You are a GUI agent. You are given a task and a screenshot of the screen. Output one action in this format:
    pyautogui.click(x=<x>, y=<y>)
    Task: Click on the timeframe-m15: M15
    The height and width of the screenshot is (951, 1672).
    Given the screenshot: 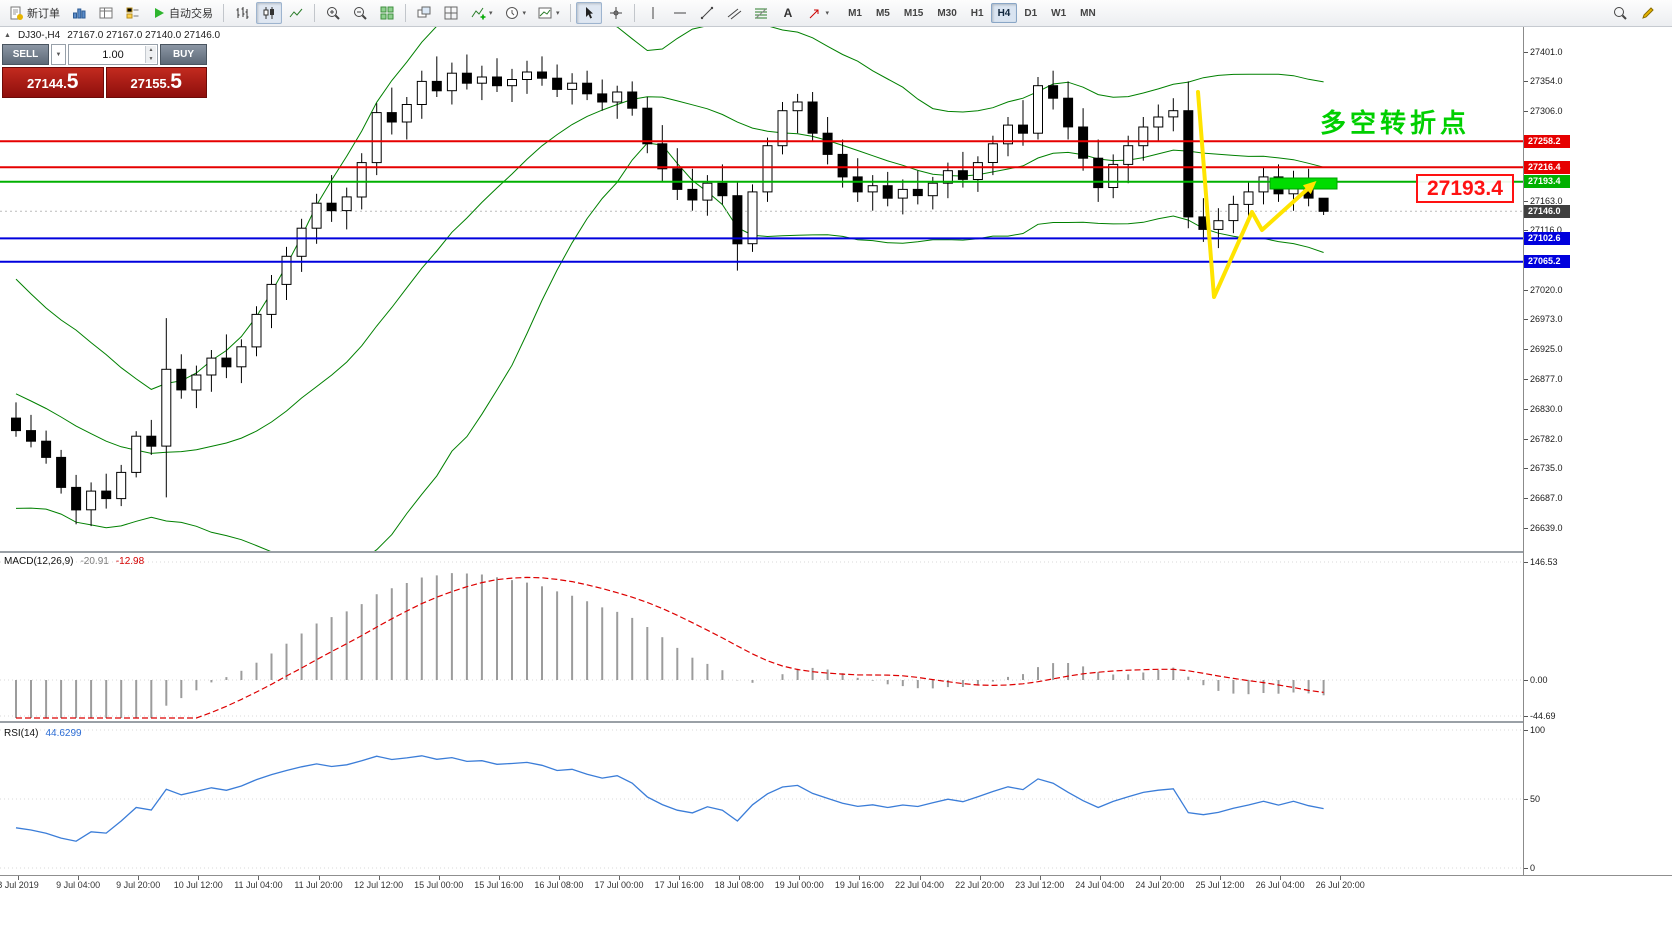 What is the action you would take?
    pyautogui.click(x=913, y=13)
    